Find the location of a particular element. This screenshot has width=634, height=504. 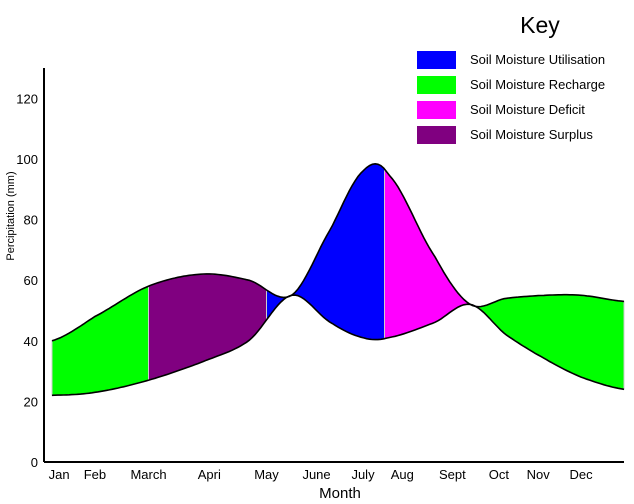

legend-item-surplus: Soil Moisture Surplus is located at coordinates (511, 134).